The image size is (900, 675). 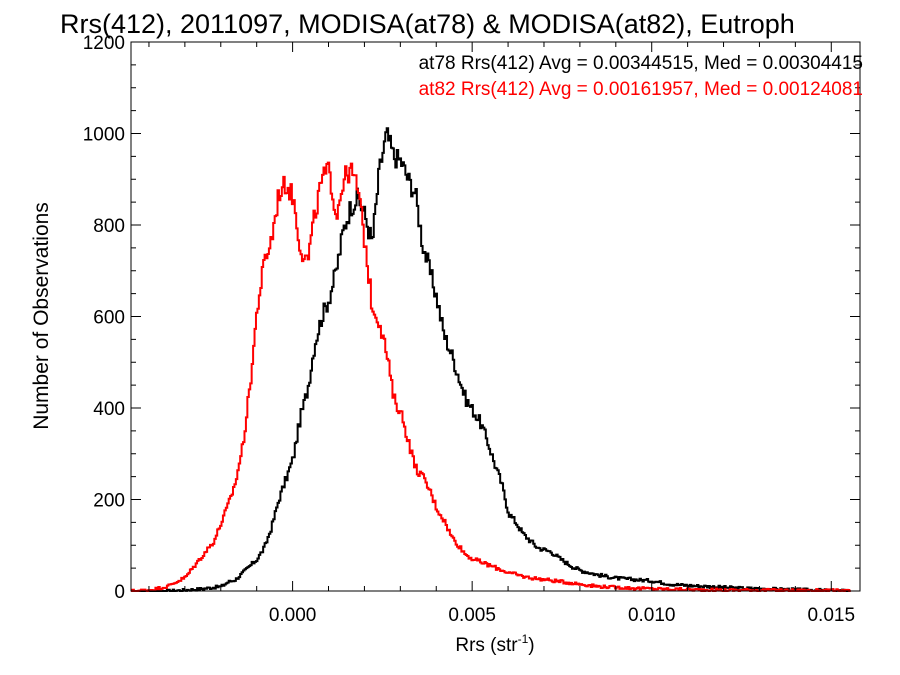 What do you see at coordinates (104, 135) in the screenshot?
I see `y-tick-label: 1000` at bounding box center [104, 135].